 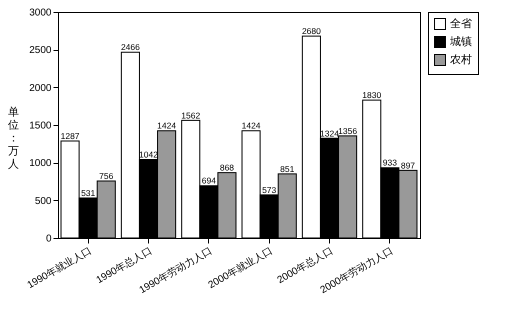 What do you see at coordinates (227, 167) in the screenshot?
I see `data-label: 868` at bounding box center [227, 167].